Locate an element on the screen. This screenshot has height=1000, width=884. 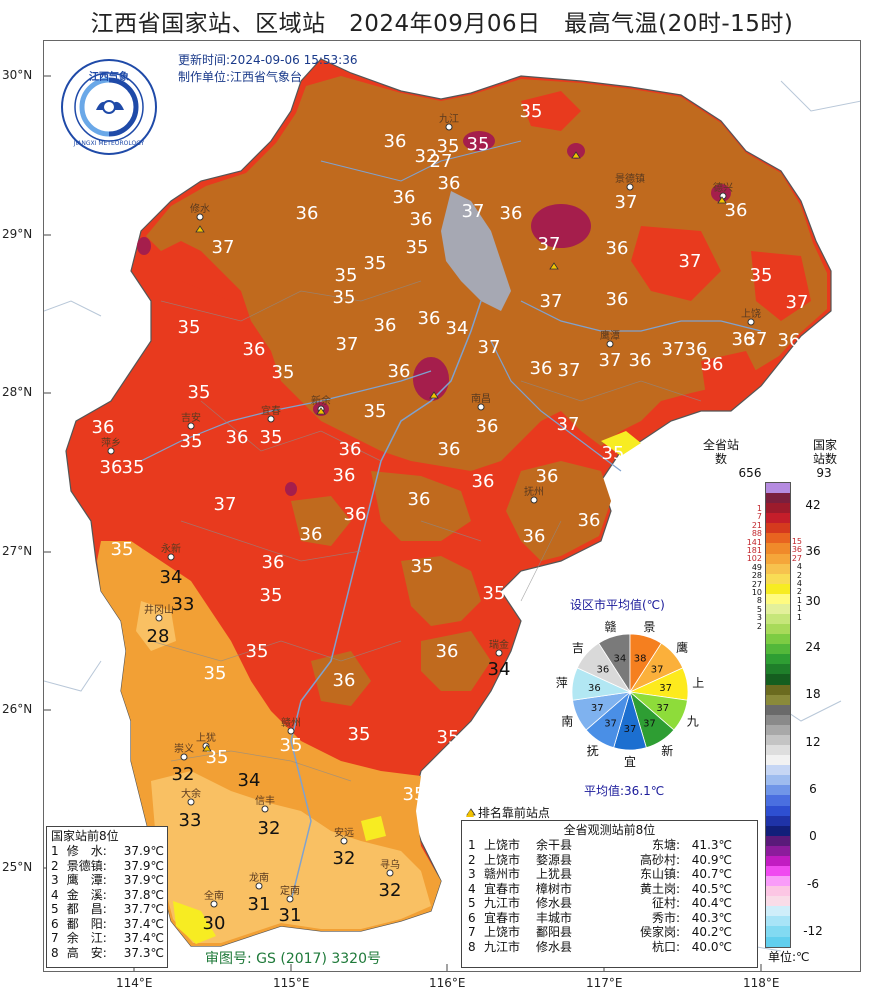
national-top8-value: 37.7℃ is located at coordinates (143, 909).